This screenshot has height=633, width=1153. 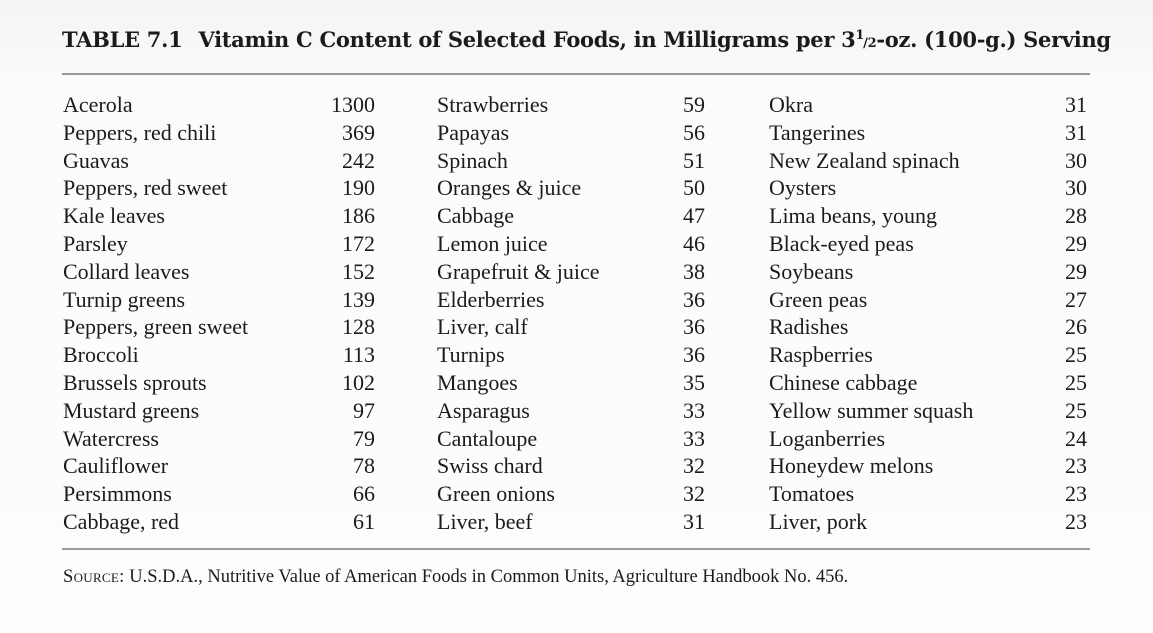 I want to click on food-name: Honeydew melons, so click(x=851, y=466).